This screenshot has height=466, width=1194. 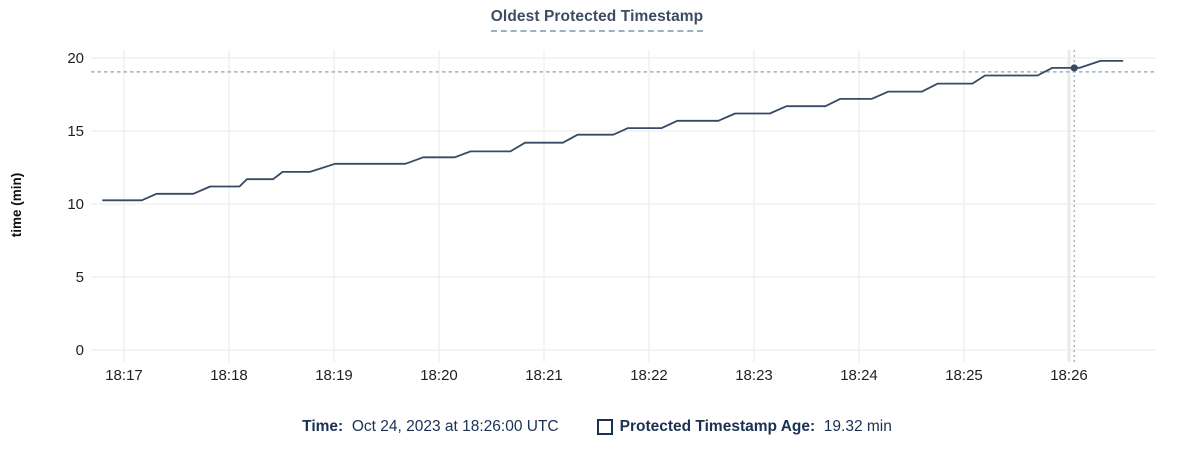 I want to click on x-tick-label: 18:18, so click(x=229, y=375).